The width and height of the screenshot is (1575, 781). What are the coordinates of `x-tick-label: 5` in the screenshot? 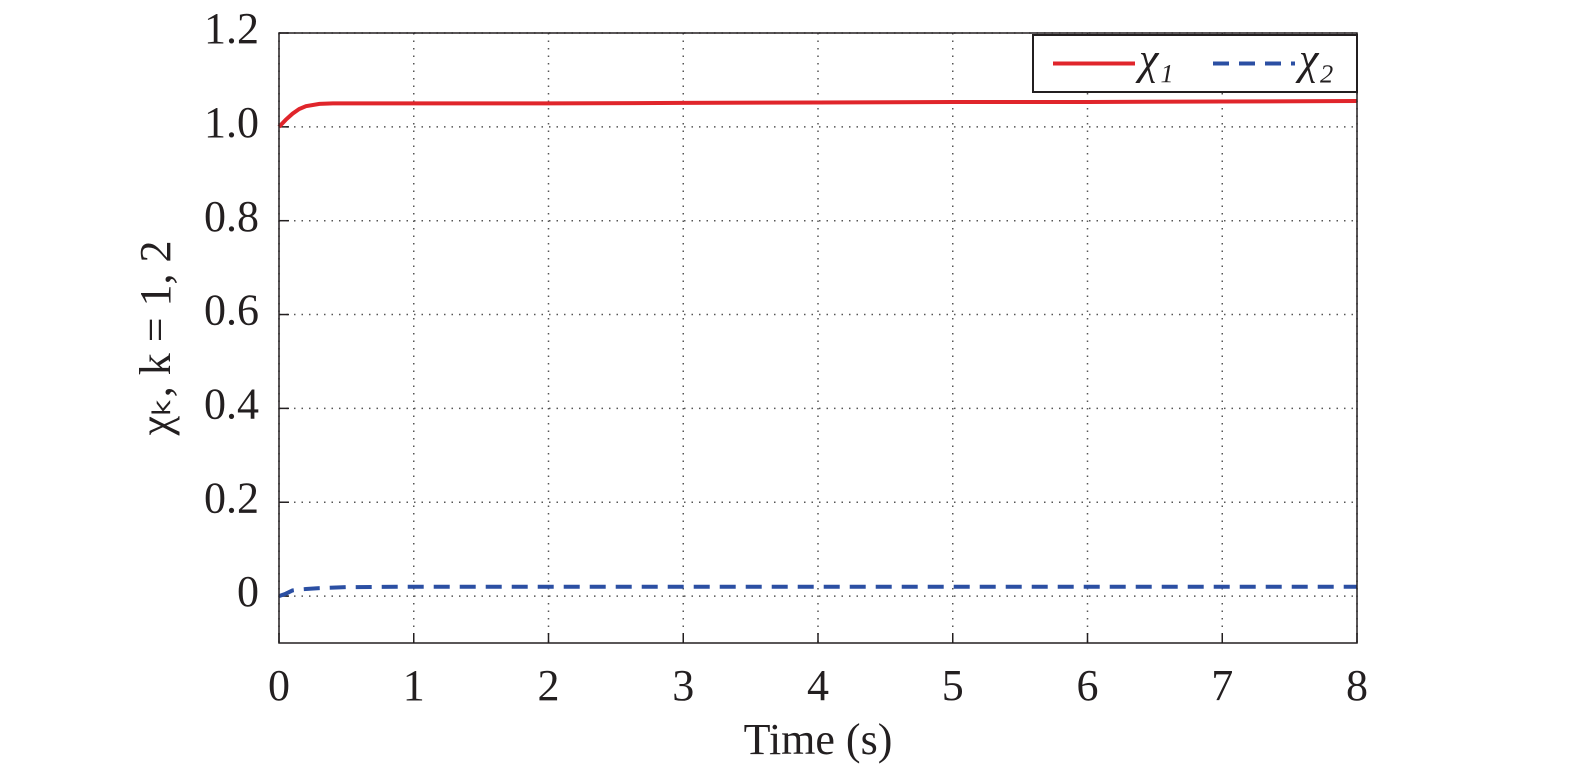 It's located at (953, 685).